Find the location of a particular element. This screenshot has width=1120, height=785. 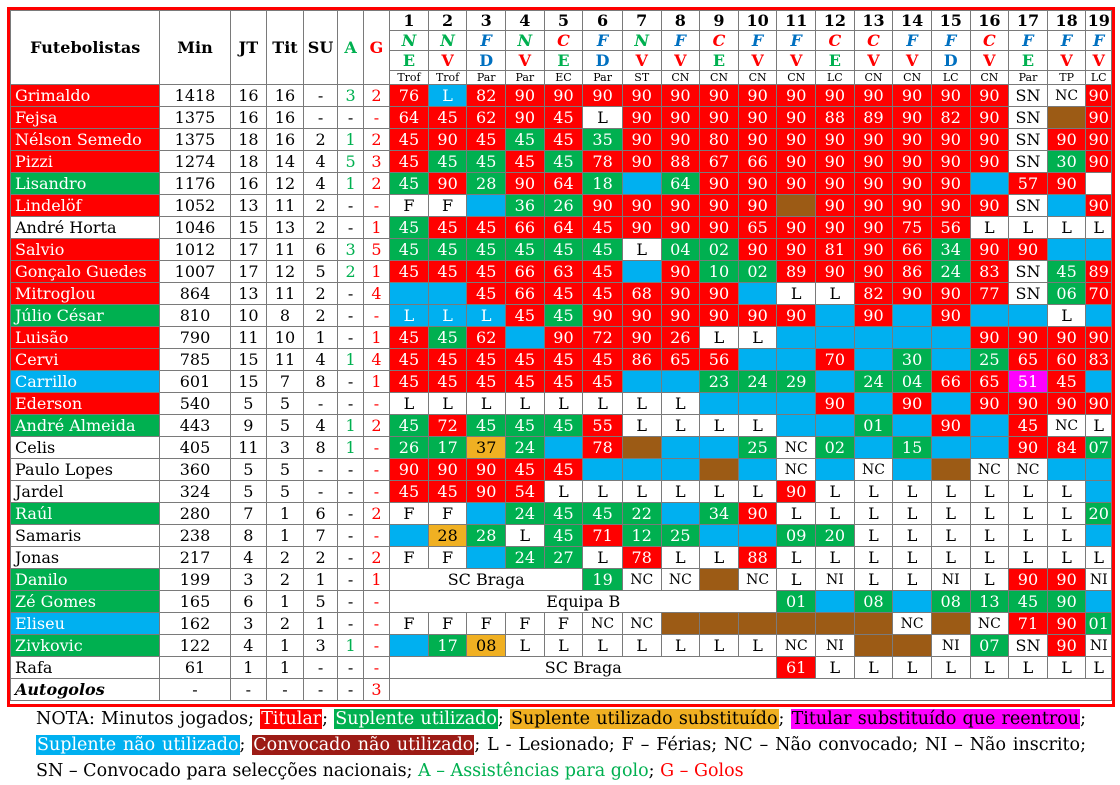

player-sub-apps: 4 is located at coordinates (320, 183).